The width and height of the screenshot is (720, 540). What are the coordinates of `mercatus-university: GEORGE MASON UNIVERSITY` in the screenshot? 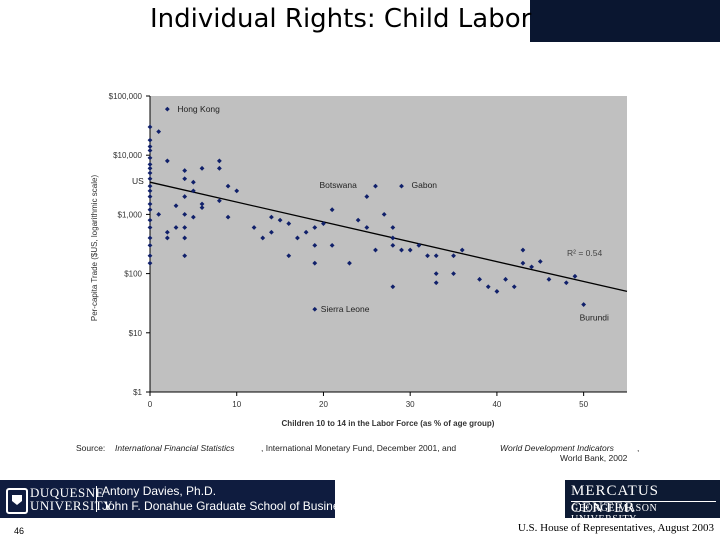 It's located at (614, 514).